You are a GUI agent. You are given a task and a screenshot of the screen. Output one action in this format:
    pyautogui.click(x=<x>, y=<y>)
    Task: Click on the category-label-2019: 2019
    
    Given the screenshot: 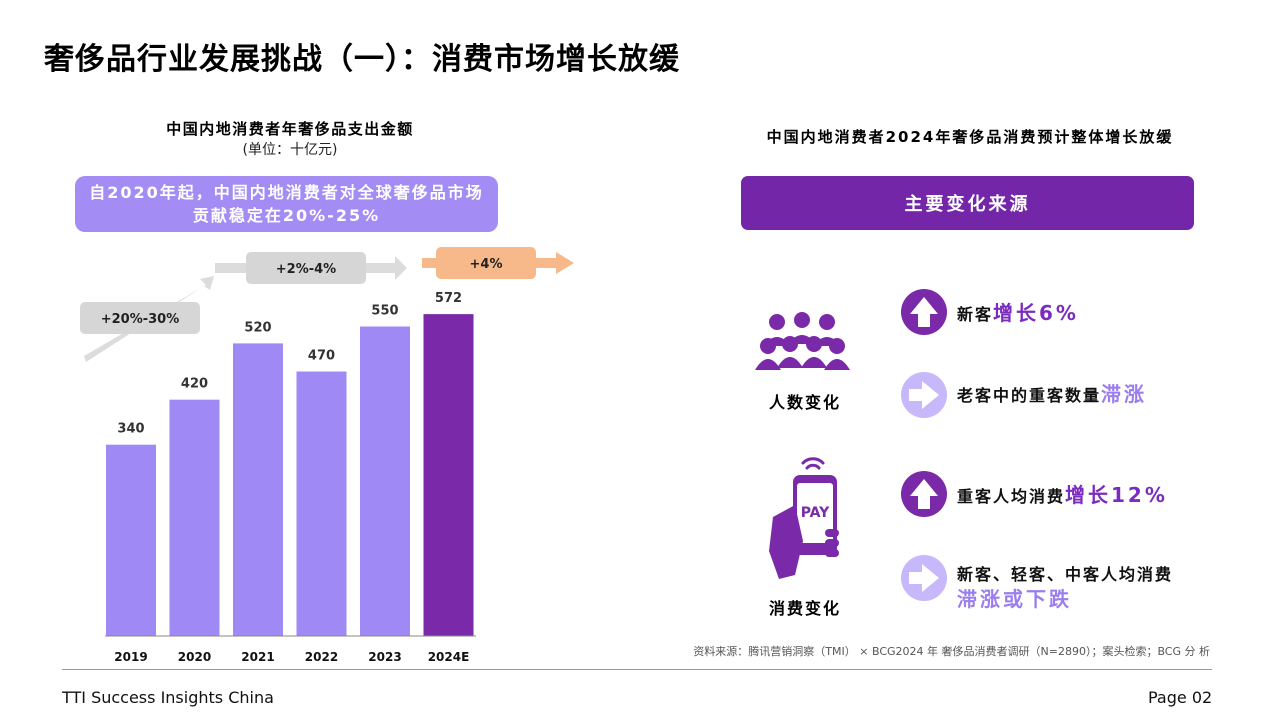 What is the action you would take?
    pyautogui.click(x=130, y=657)
    